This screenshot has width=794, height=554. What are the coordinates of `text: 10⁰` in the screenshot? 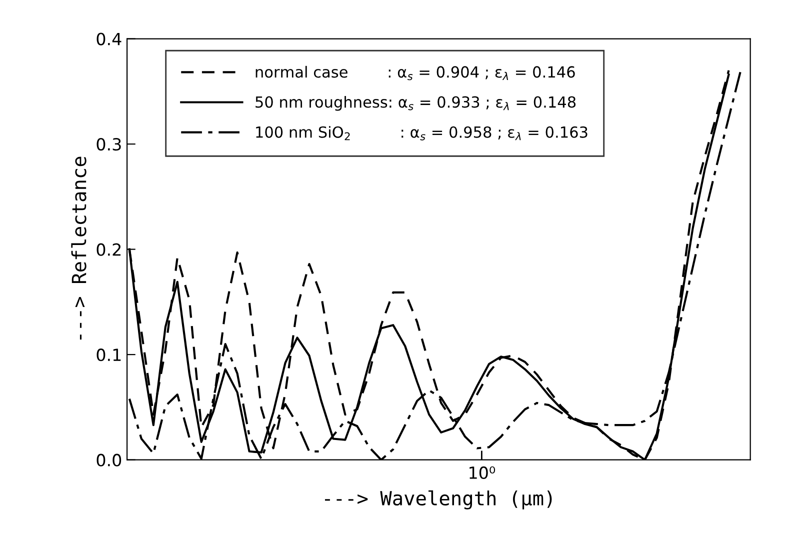 It's located at (483, 473).